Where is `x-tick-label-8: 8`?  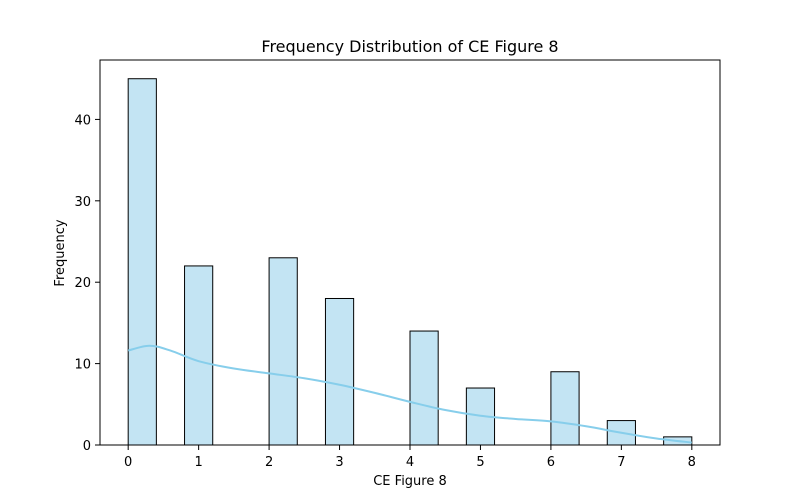 x-tick-label-8: 8 is located at coordinates (692, 462).